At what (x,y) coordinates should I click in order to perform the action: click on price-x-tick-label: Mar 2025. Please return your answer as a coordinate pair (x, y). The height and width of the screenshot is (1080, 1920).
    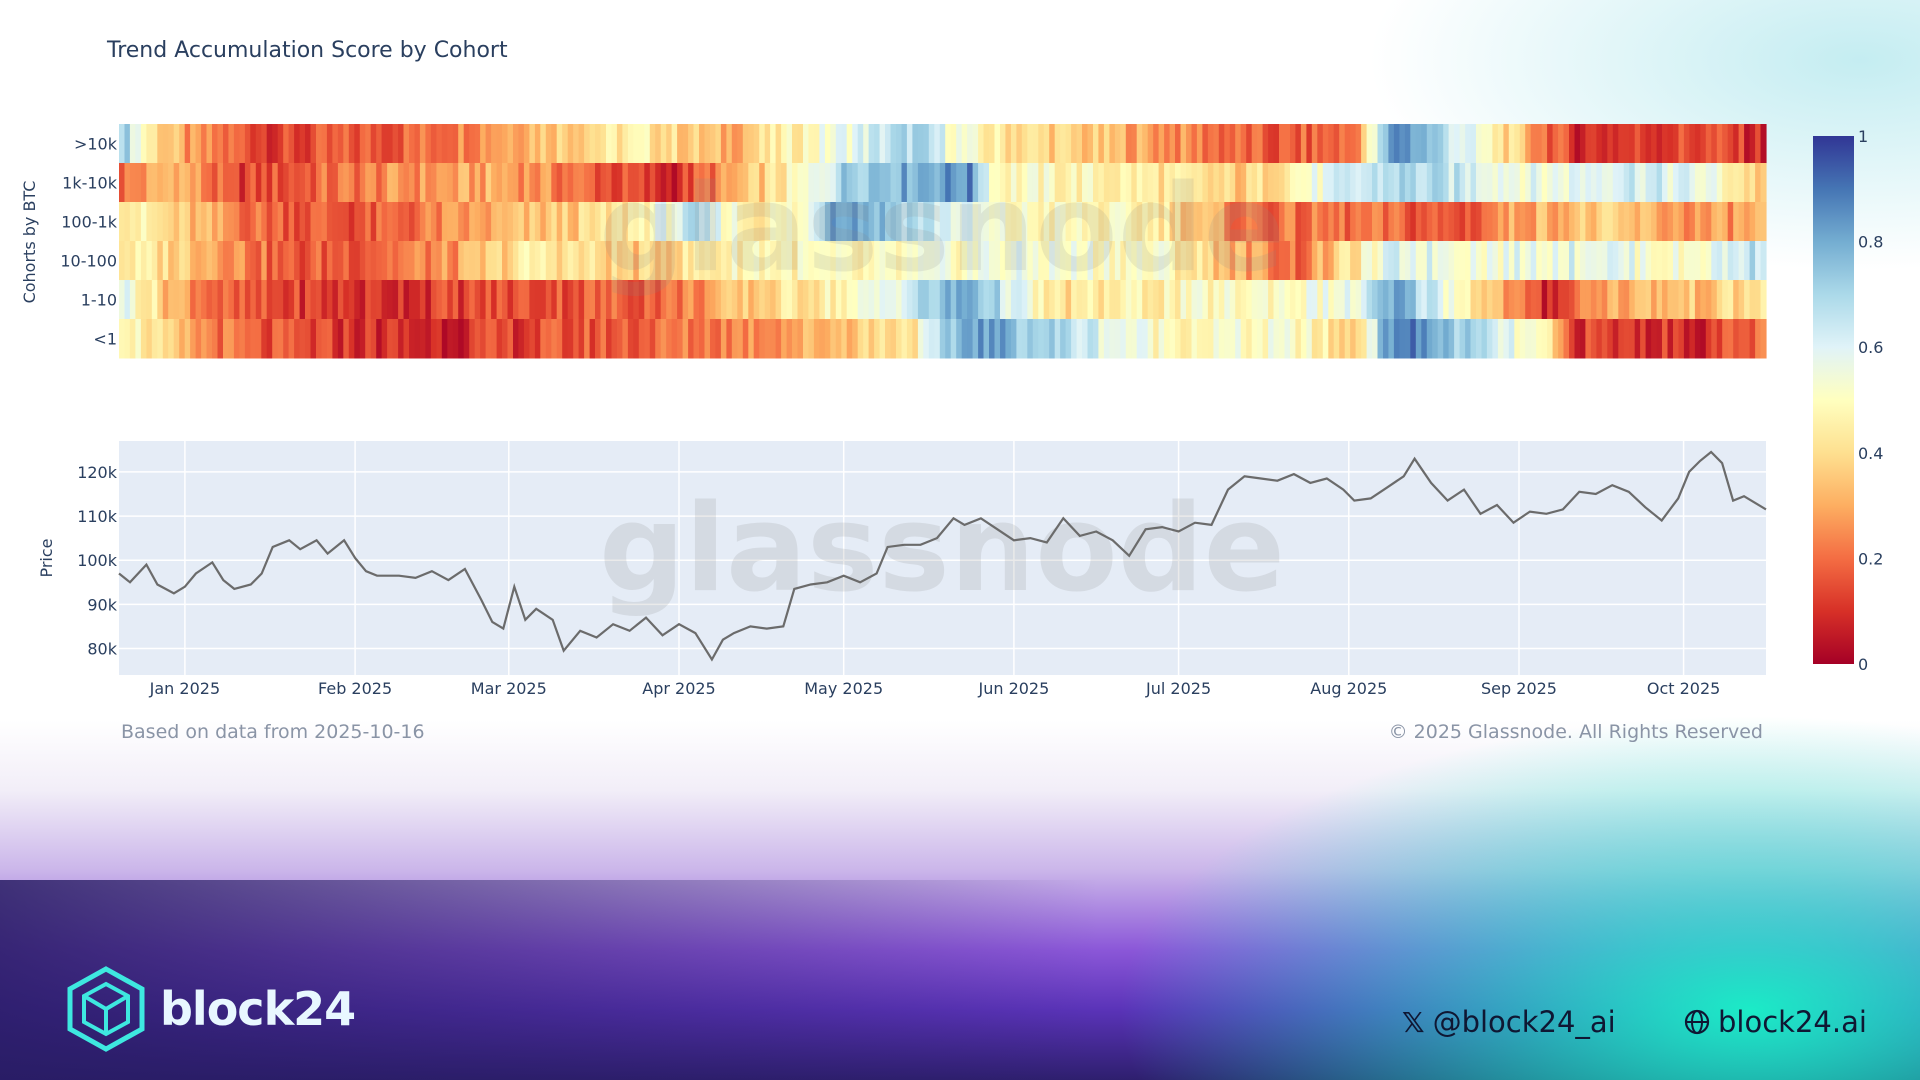
    Looking at the image, I should click on (509, 688).